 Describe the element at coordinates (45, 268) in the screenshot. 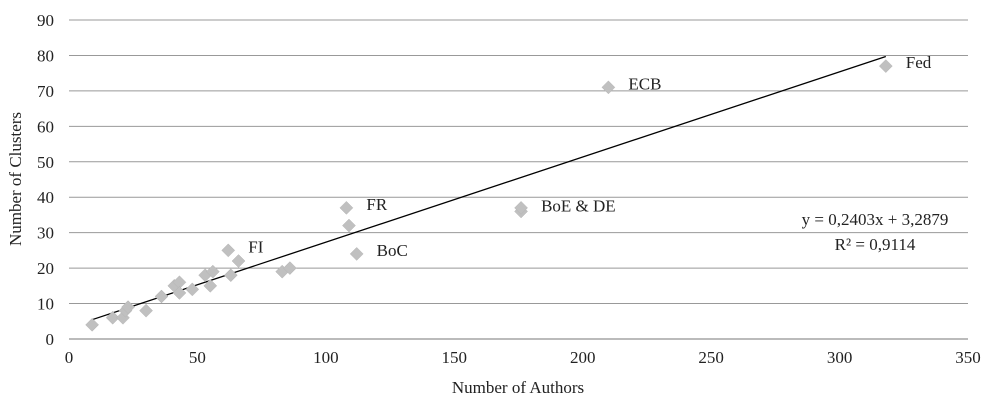

I see `y-tick-label: 20` at that location.